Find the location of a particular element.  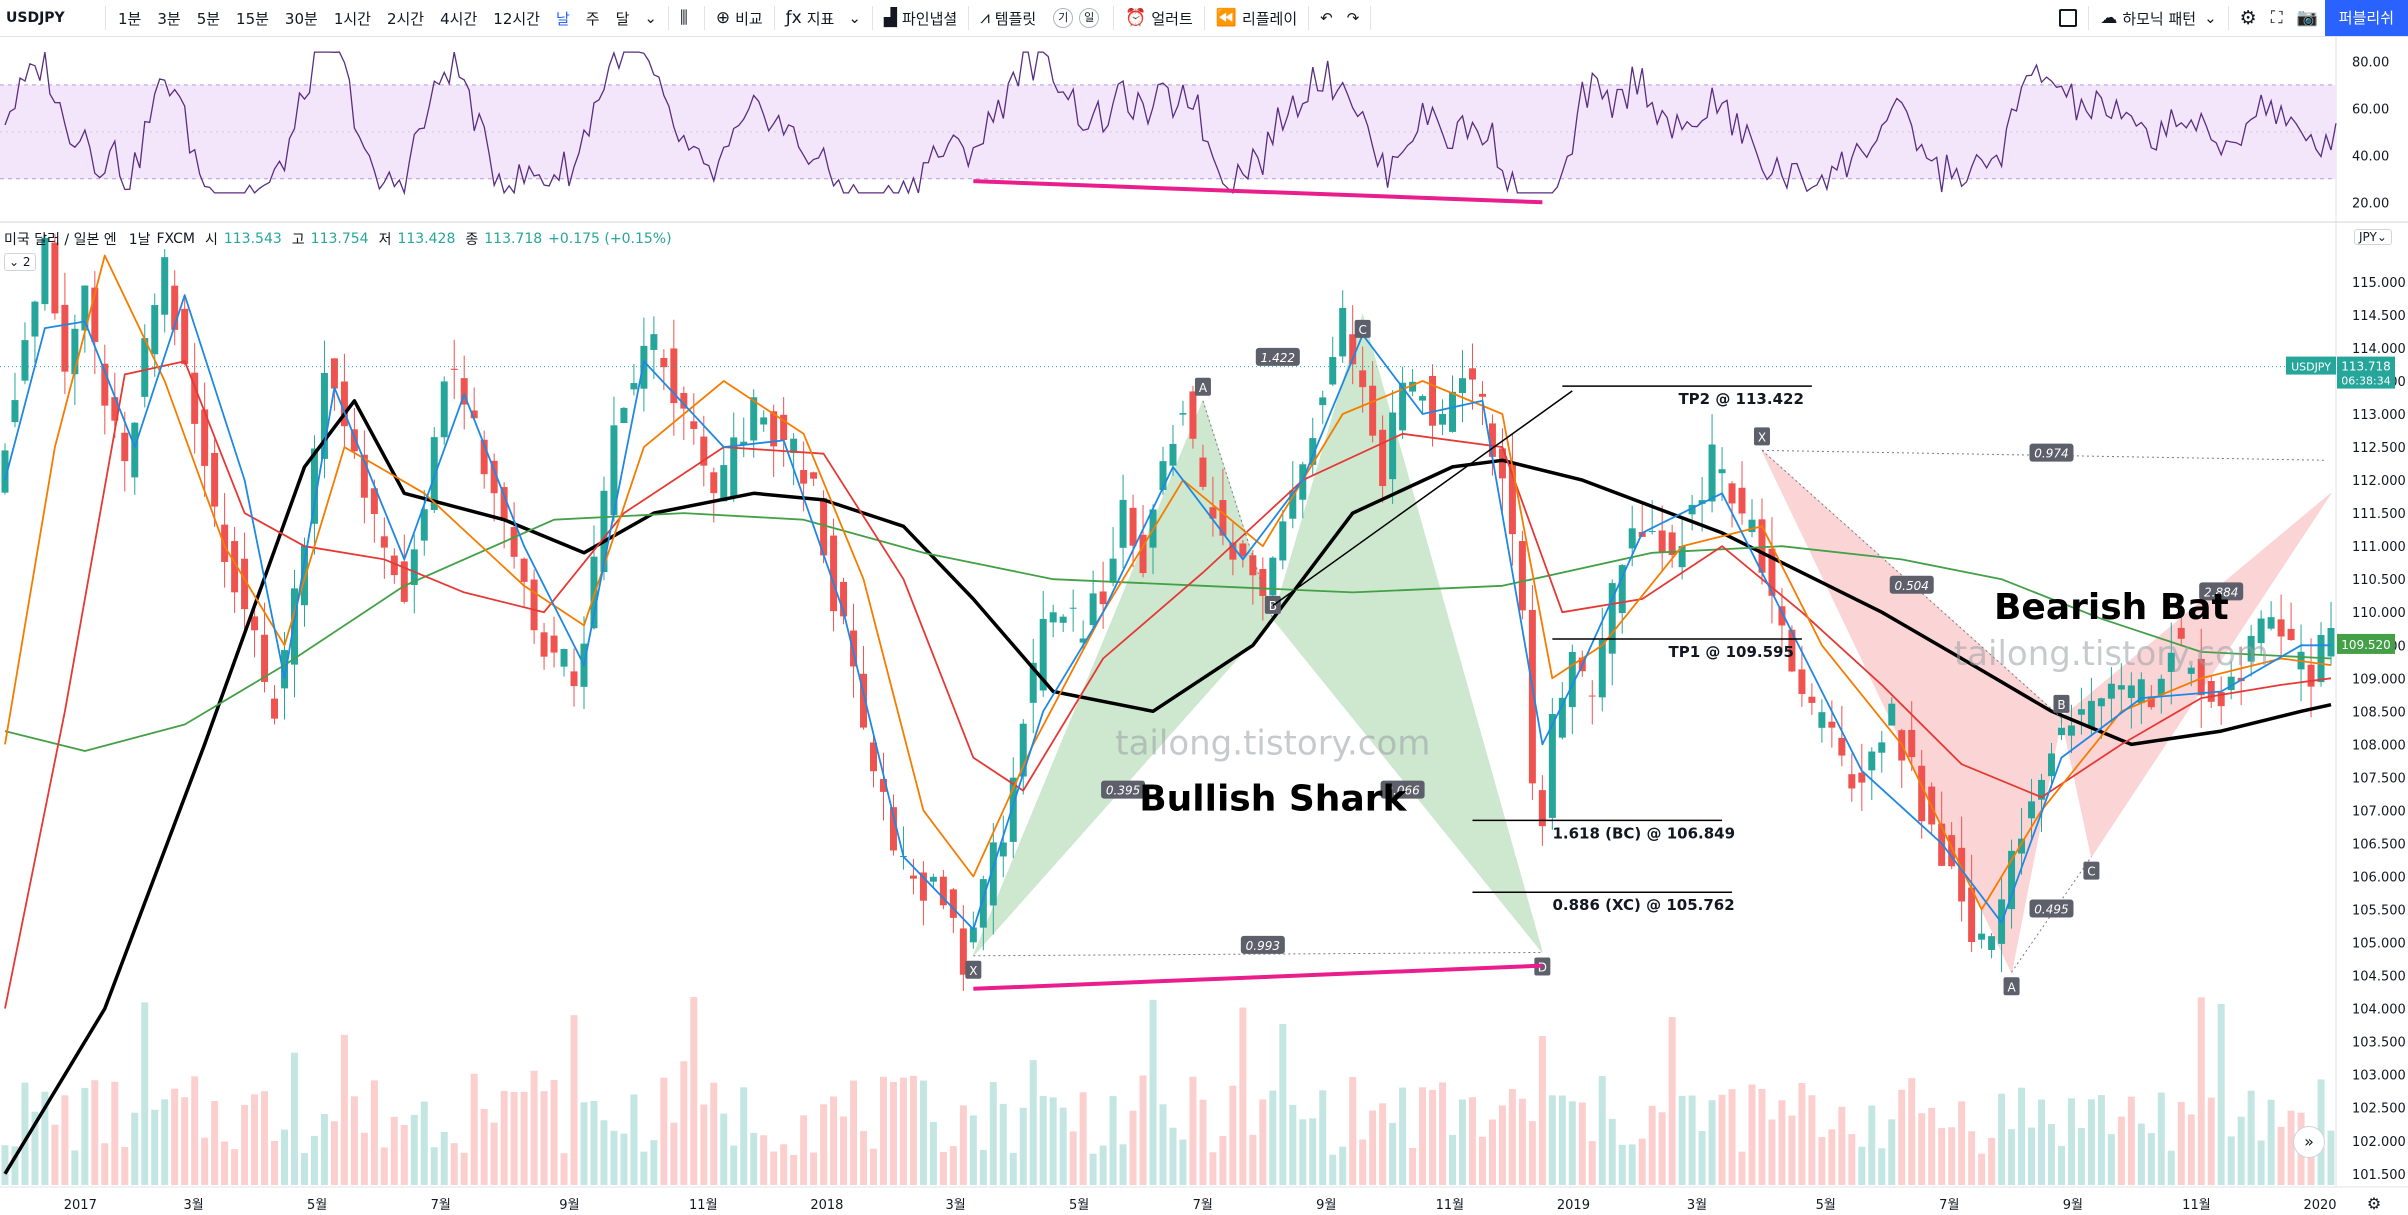

scroll-to-realtime-button: » is located at coordinates (2309, 1142).